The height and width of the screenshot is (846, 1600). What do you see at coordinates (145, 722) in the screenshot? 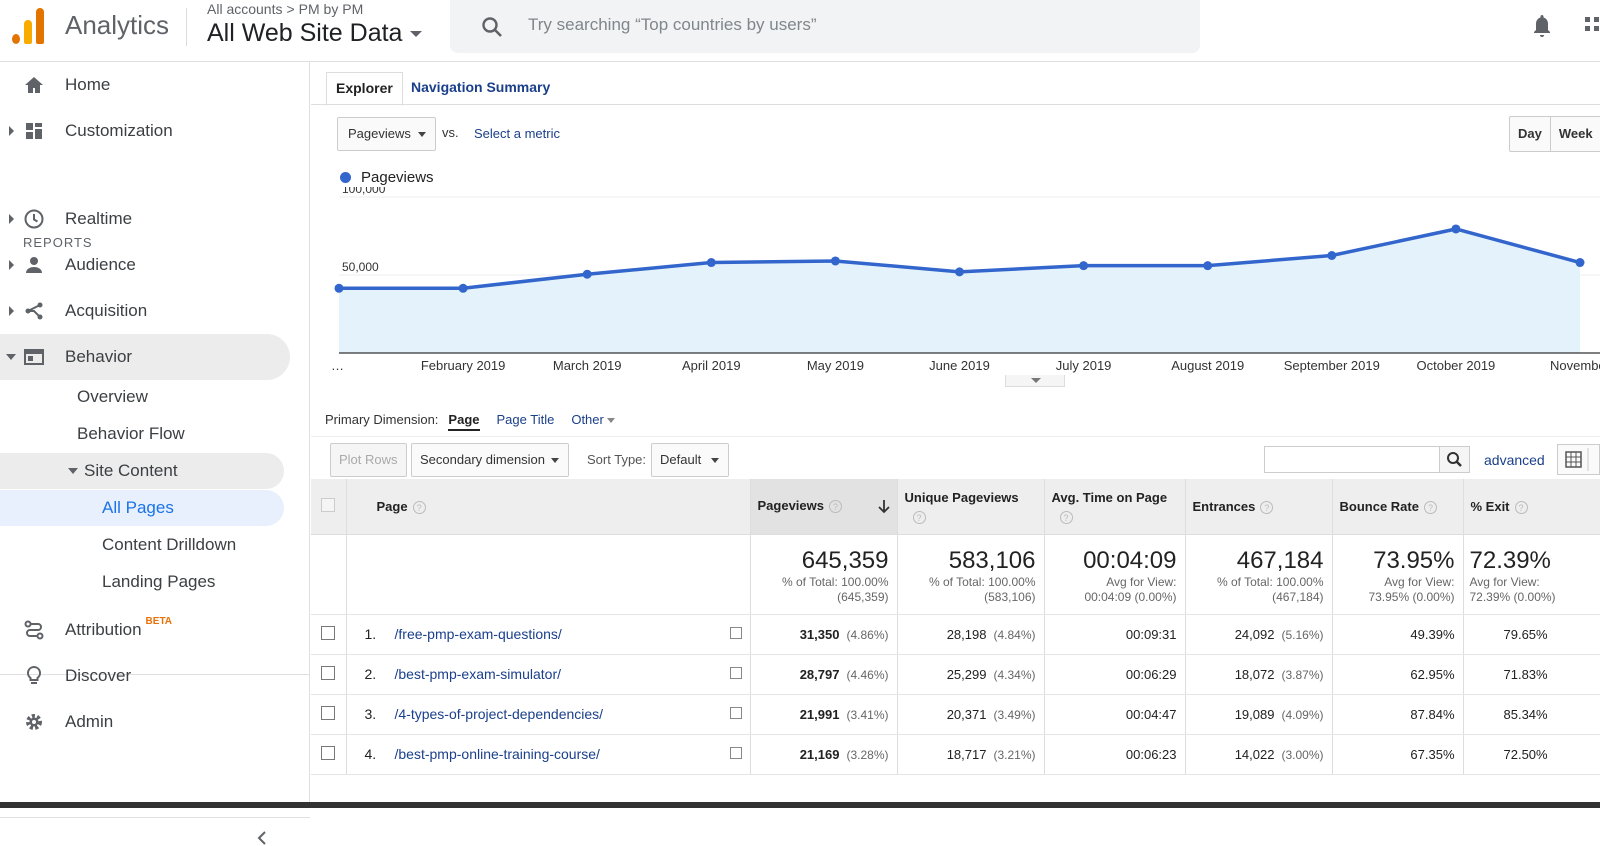
I see `sidebar-item-admin: Admin` at bounding box center [145, 722].